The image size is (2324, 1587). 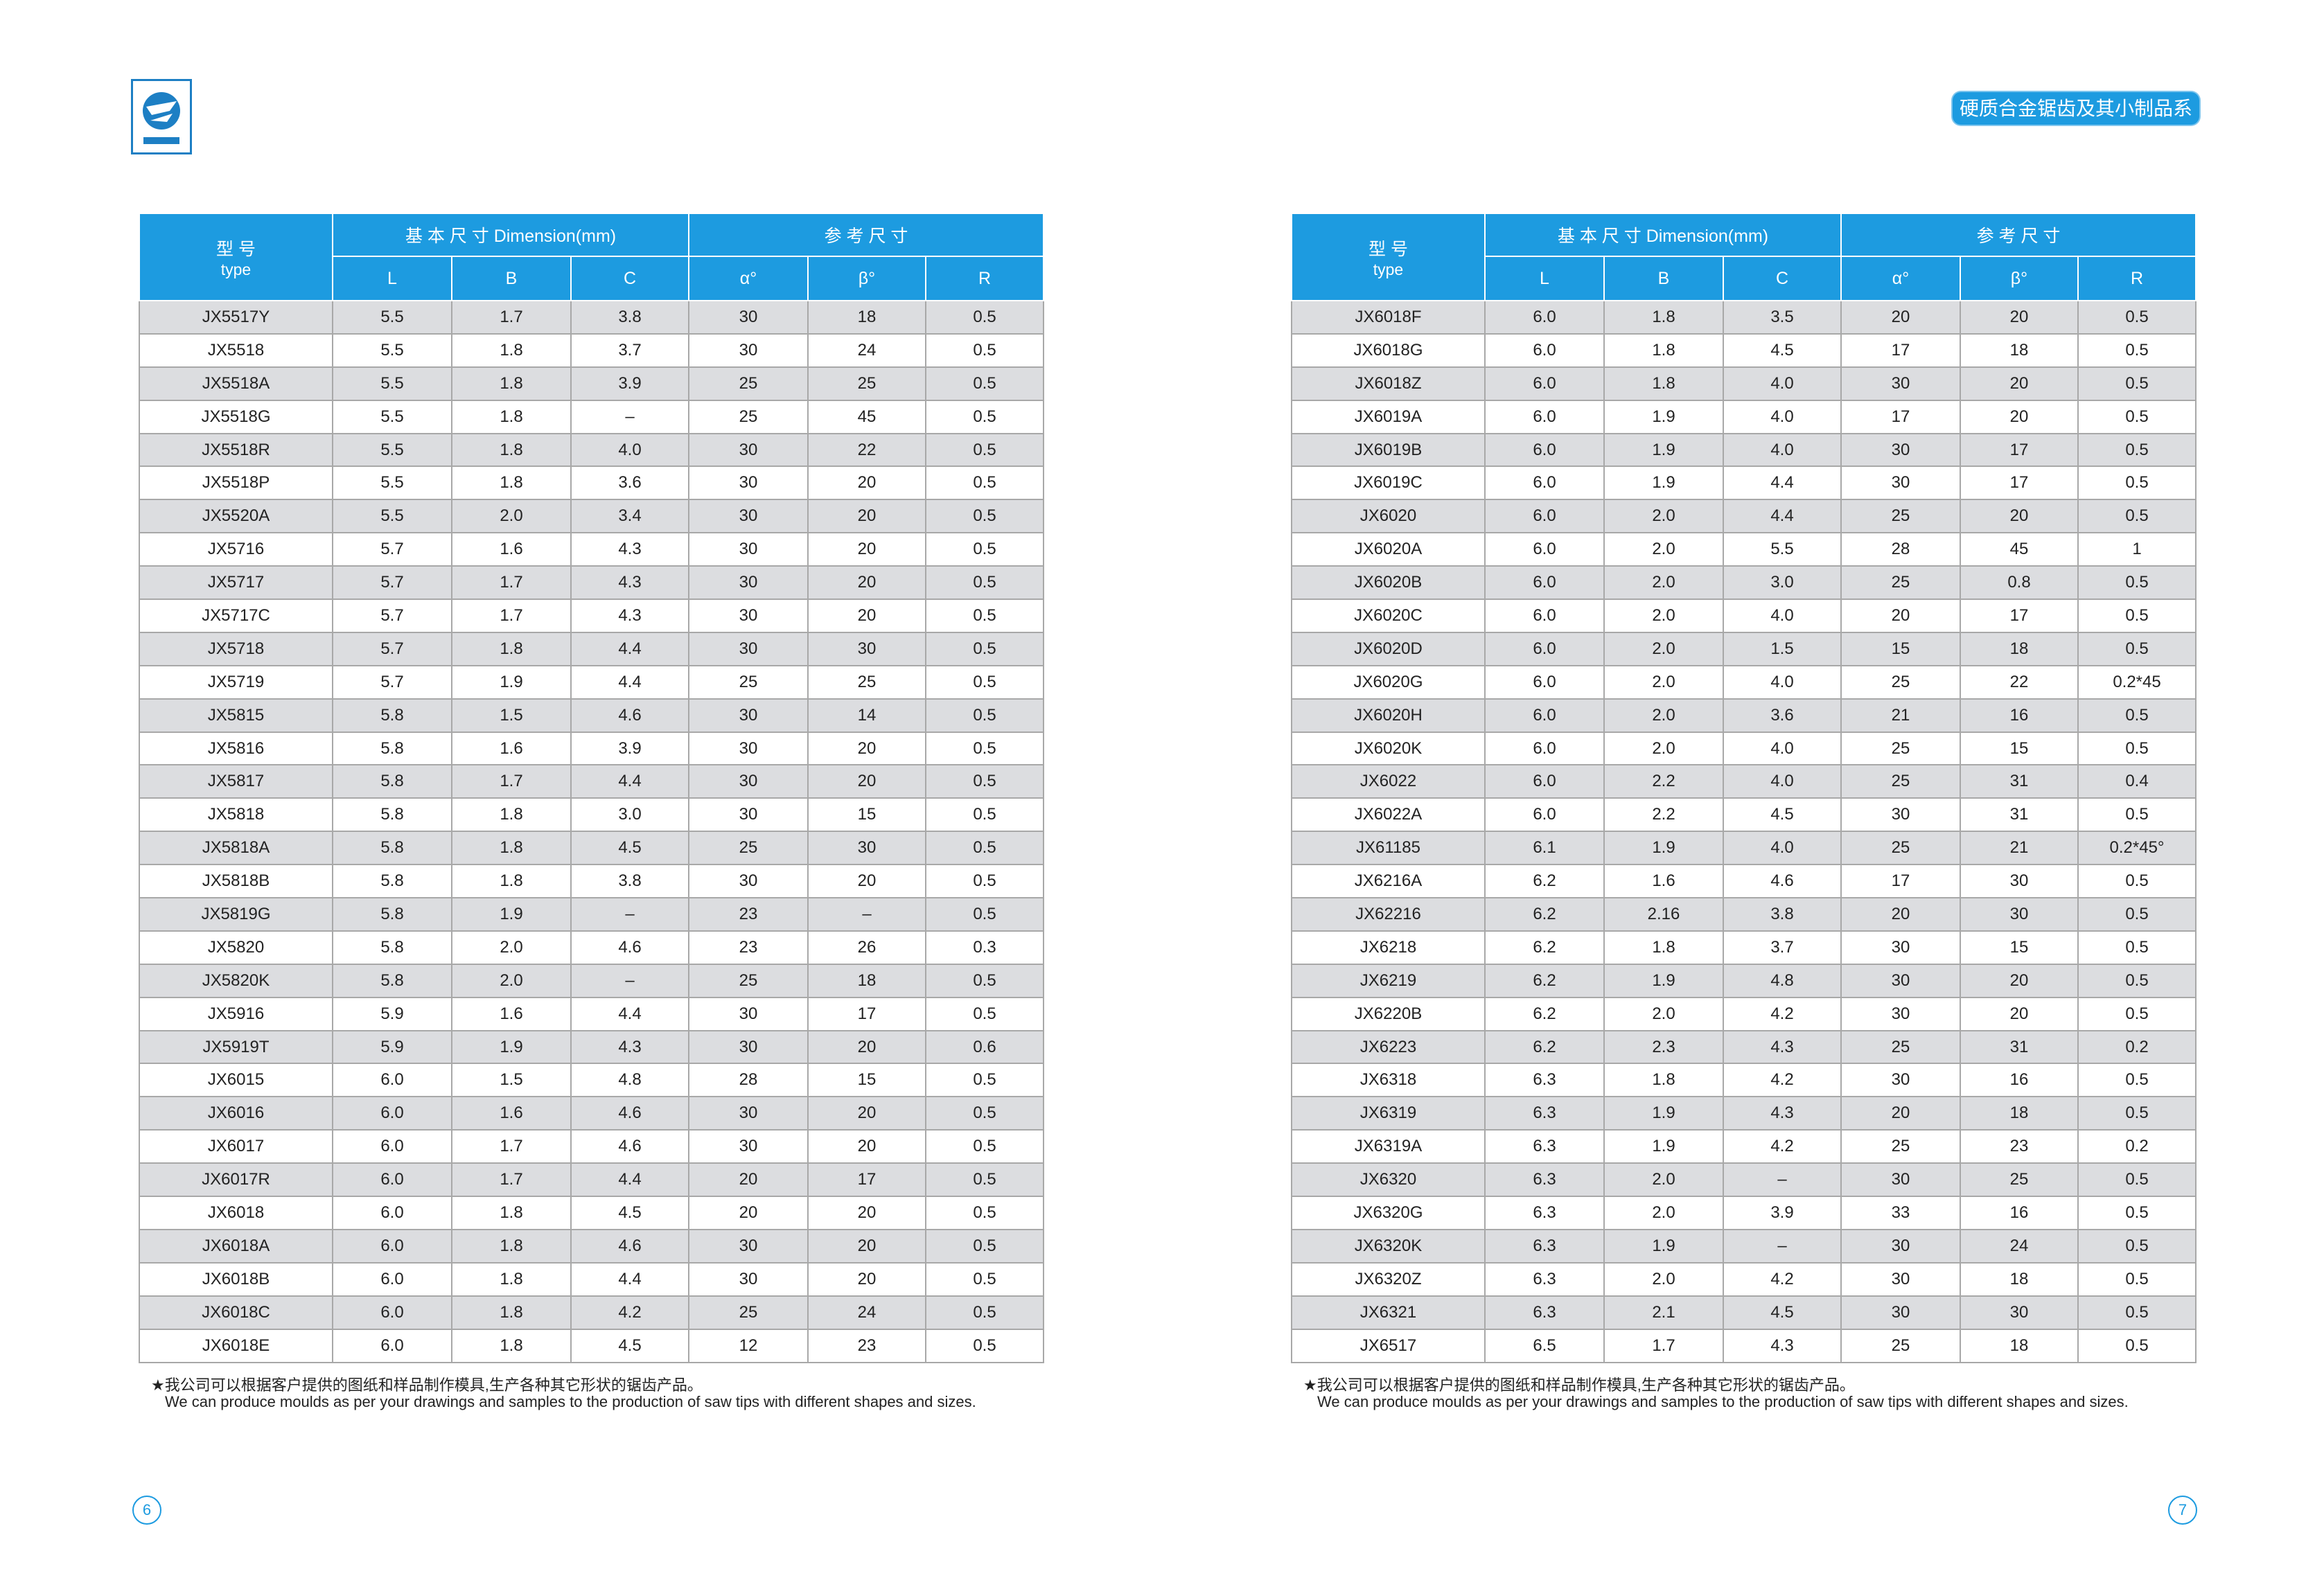 I want to click on table-cell: JX5818A, so click(x=236, y=848).